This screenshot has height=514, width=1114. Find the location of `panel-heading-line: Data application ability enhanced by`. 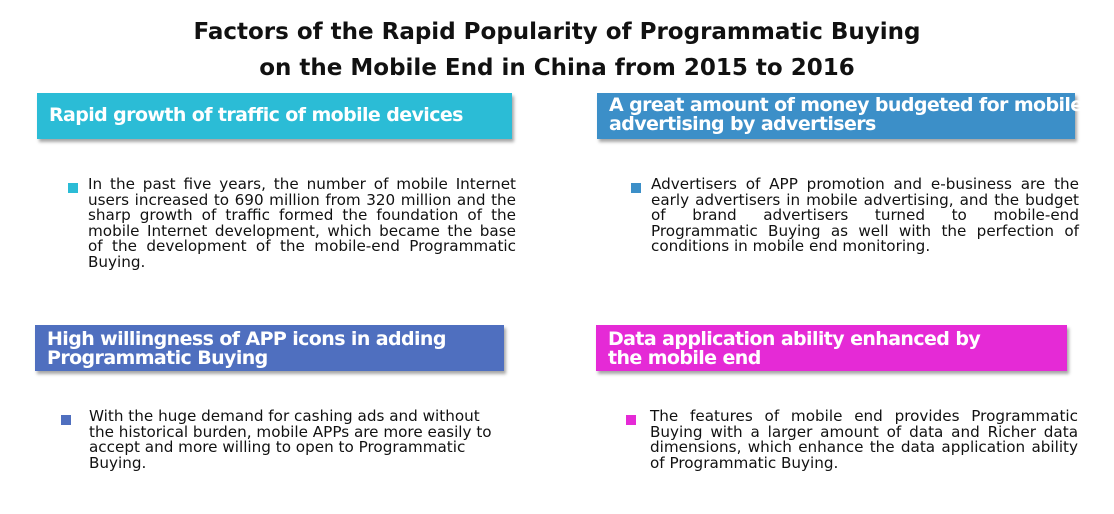

panel-heading-line: Data application ability enhanced by is located at coordinates (794, 339).